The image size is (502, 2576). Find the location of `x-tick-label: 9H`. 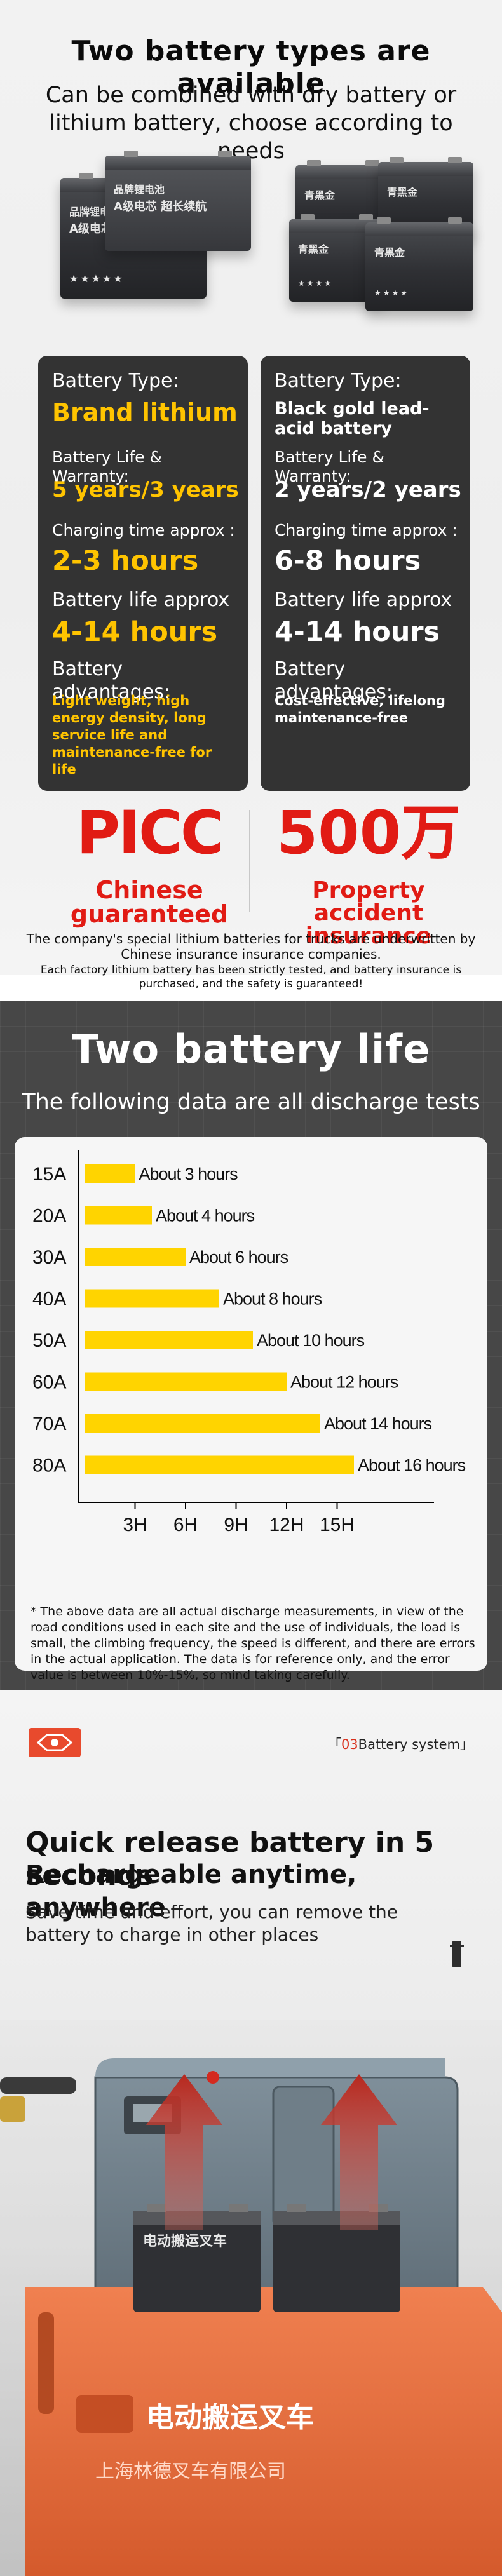

x-tick-label: 9H is located at coordinates (236, 1524).